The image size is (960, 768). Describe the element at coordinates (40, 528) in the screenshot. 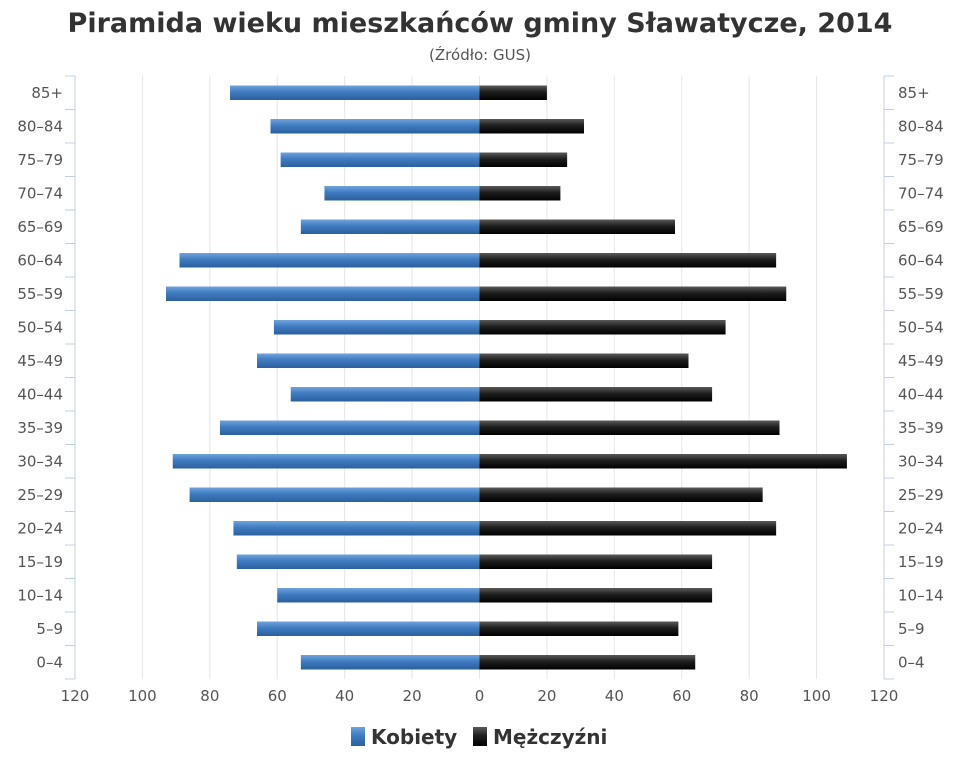

I see `category-label-left: 20–24` at that location.